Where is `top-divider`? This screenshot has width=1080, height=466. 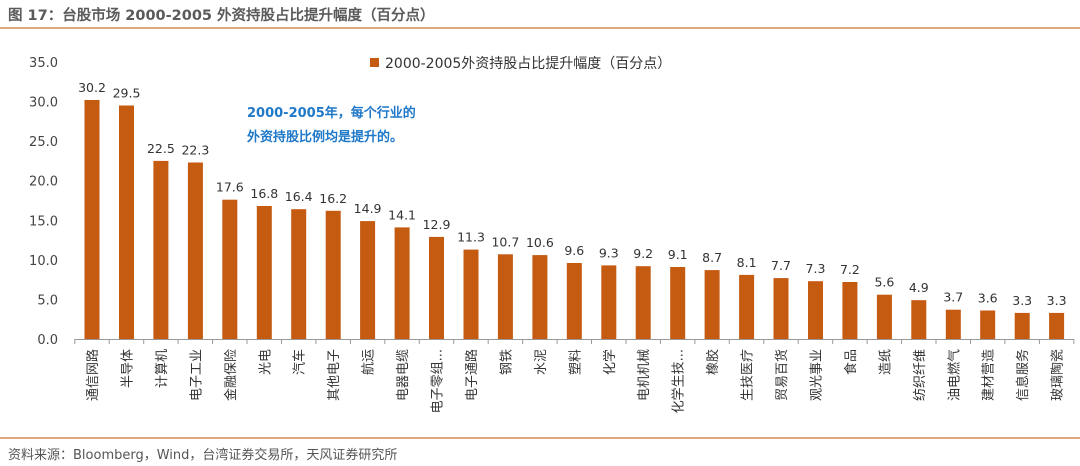 top-divider is located at coordinates (540, 28).